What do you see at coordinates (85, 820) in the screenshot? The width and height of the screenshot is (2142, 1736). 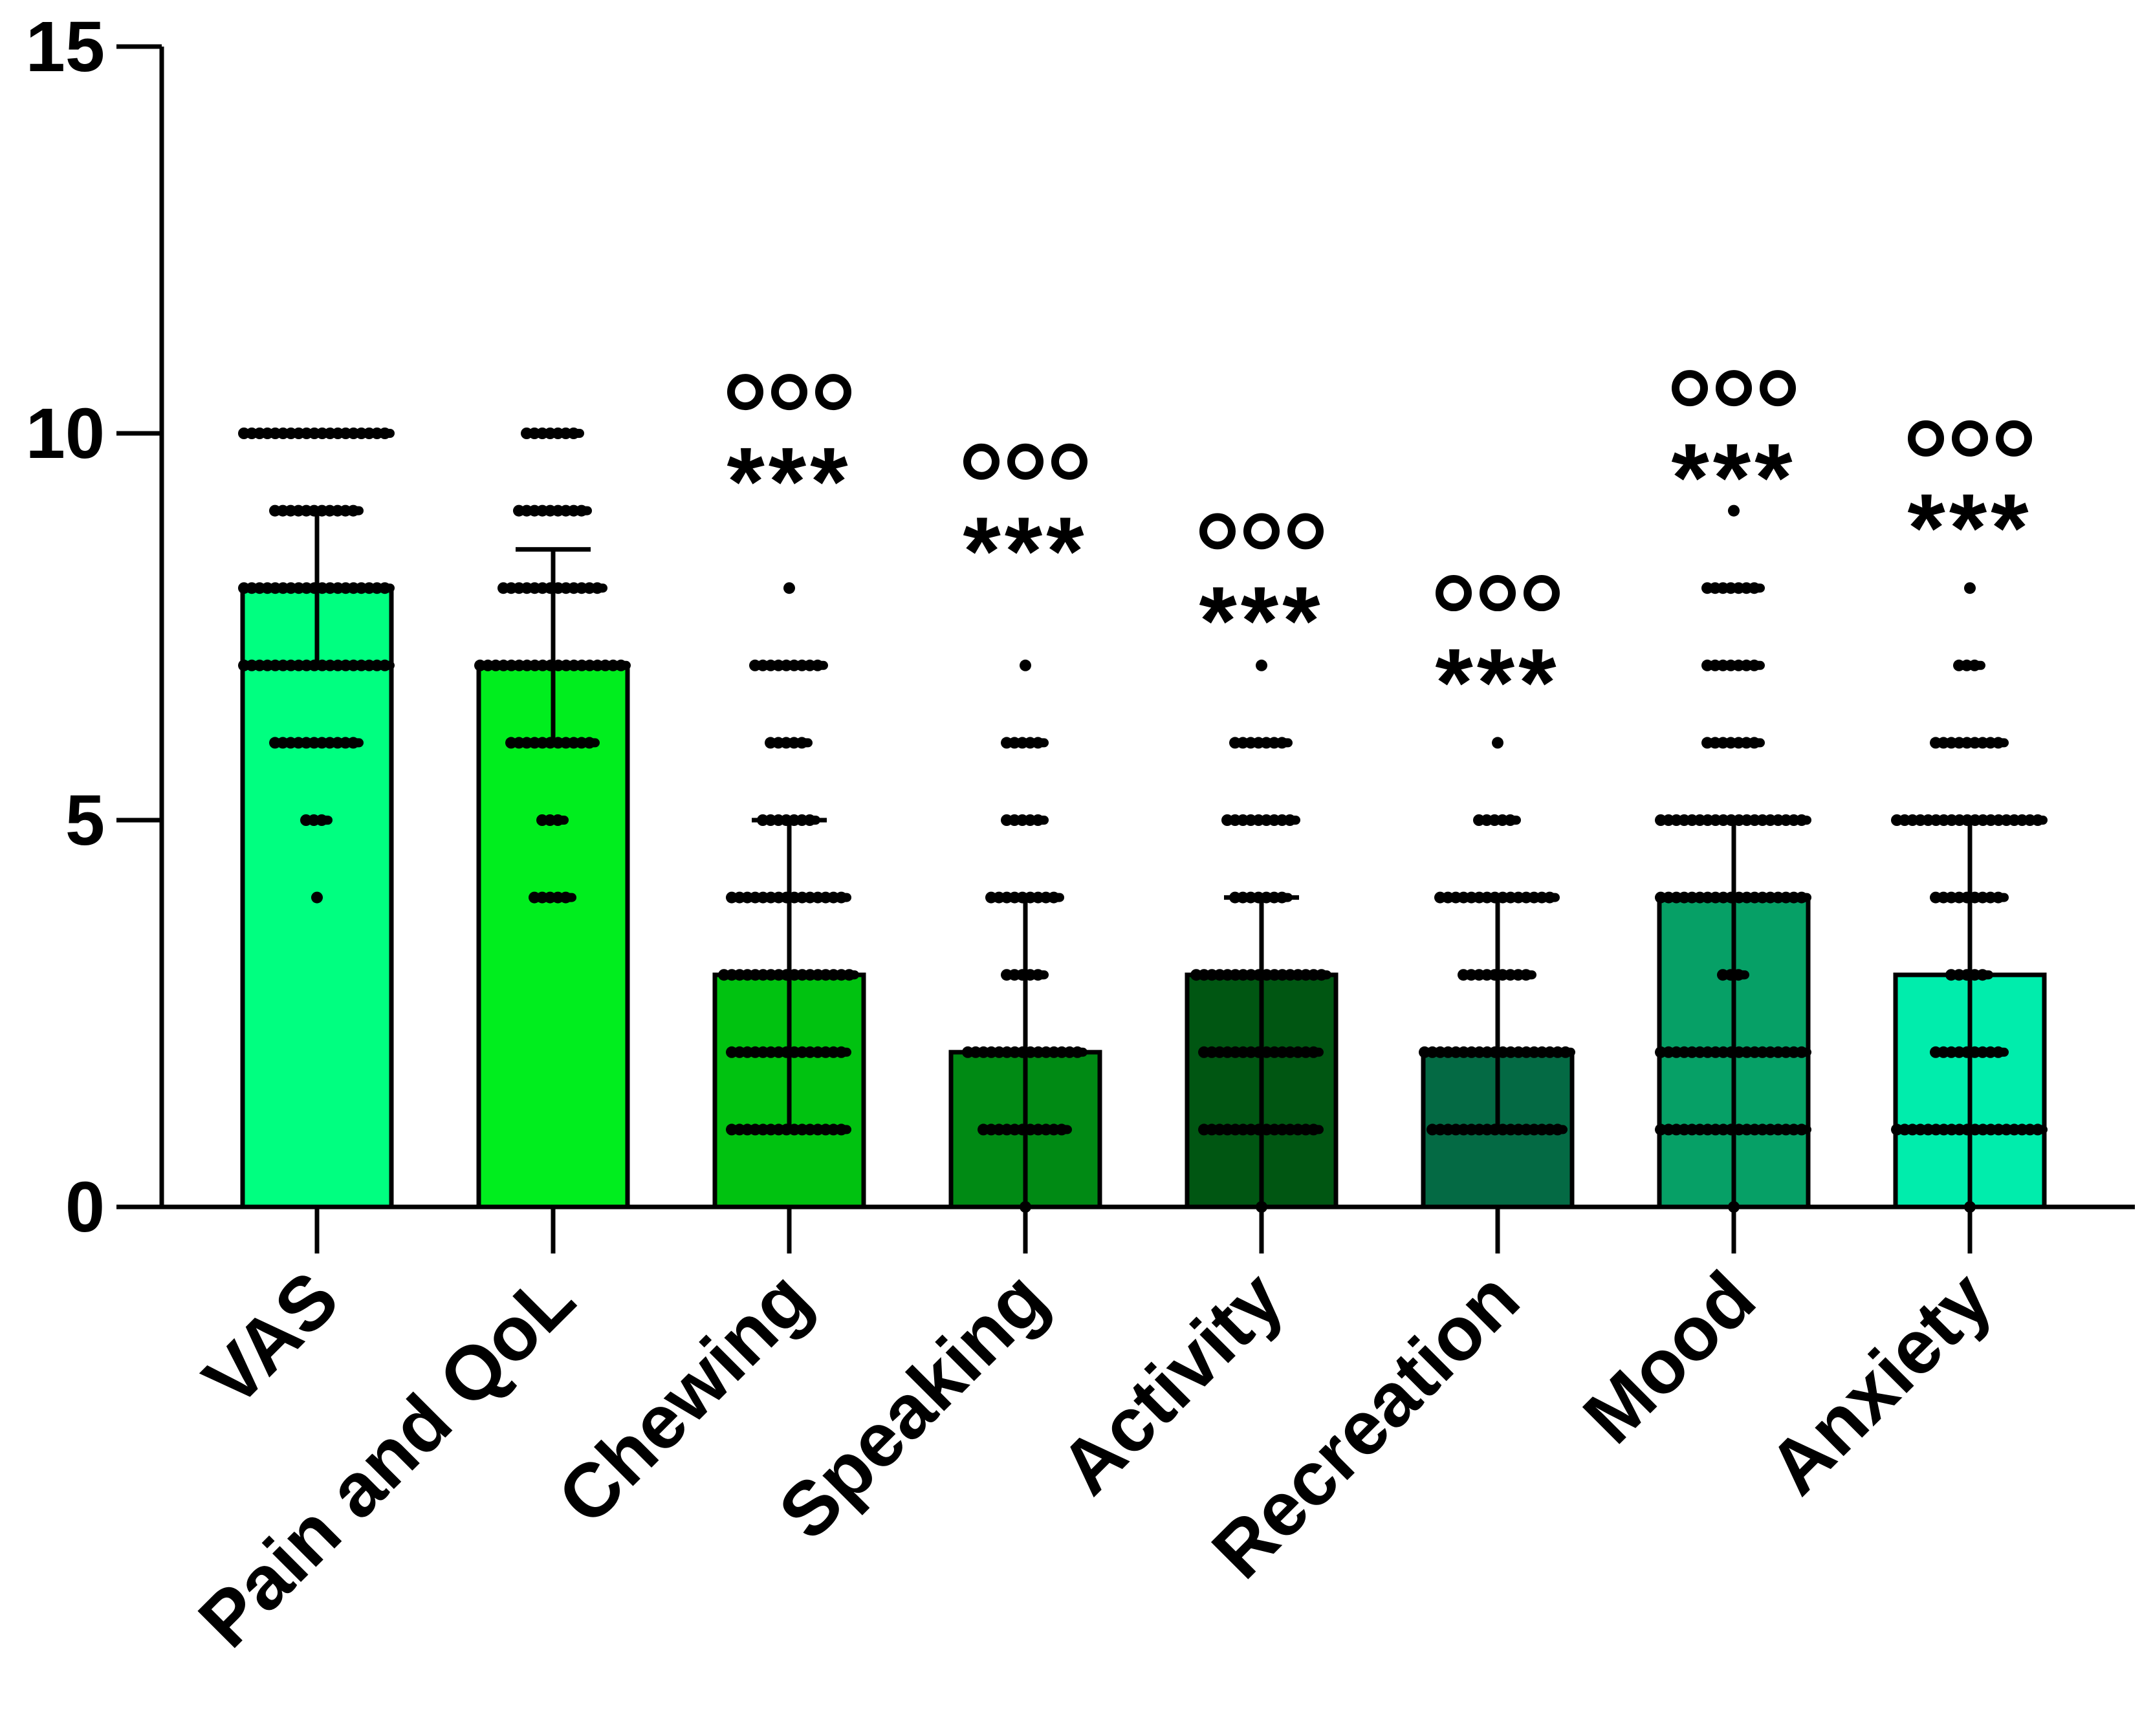 I see `y-tick-label-5: 5` at bounding box center [85, 820].